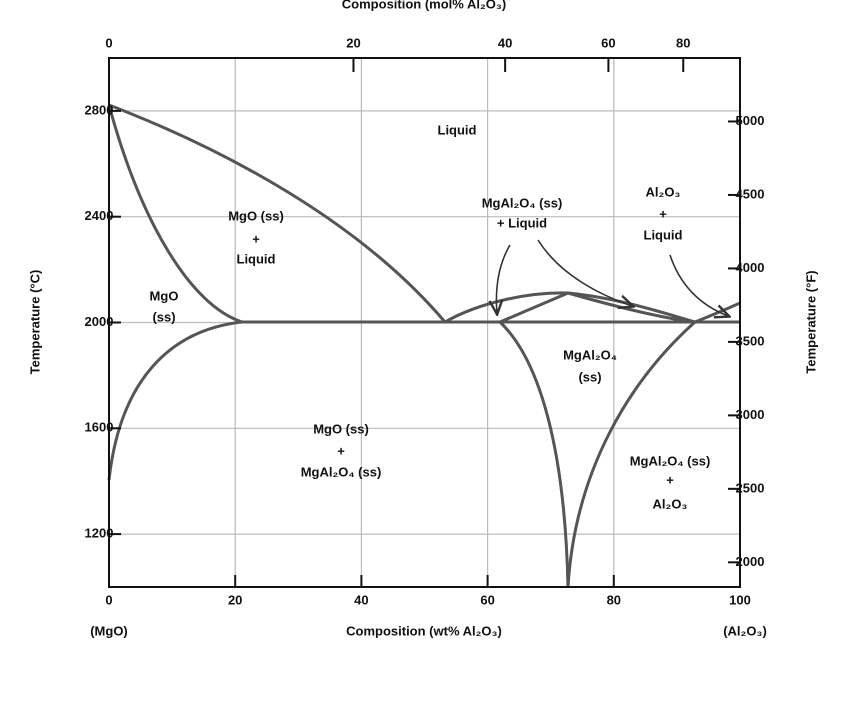 This screenshot has width=844, height=705. Describe the element at coordinates (109, 630) in the screenshot. I see `left-end-label: (MgO)` at that location.